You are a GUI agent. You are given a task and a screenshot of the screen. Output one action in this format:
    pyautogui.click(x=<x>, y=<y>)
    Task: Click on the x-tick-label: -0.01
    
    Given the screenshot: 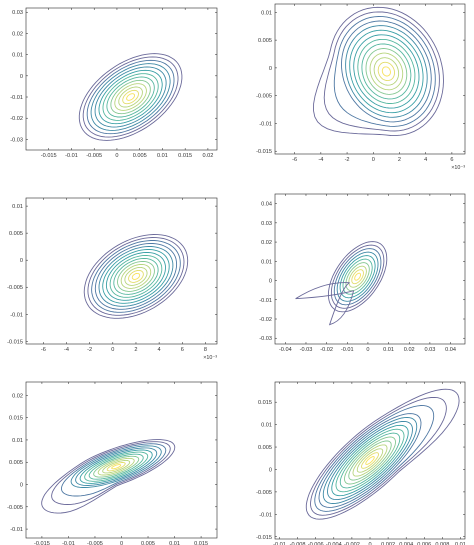 What is the action you would take?
    pyautogui.click(x=347, y=350)
    